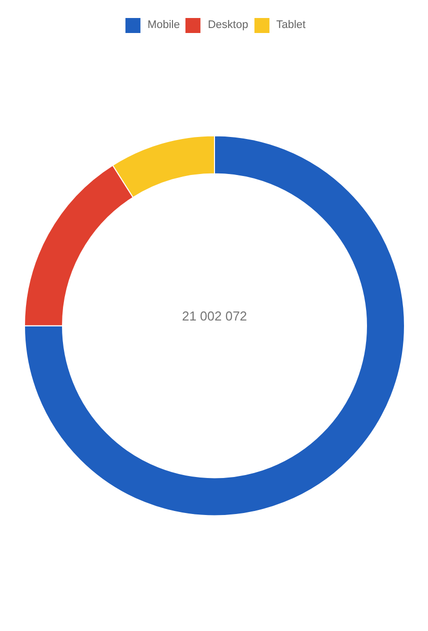 Image resolution: width=428 pixels, height=631 pixels. I want to click on legend-label: Mobile, so click(163, 25).